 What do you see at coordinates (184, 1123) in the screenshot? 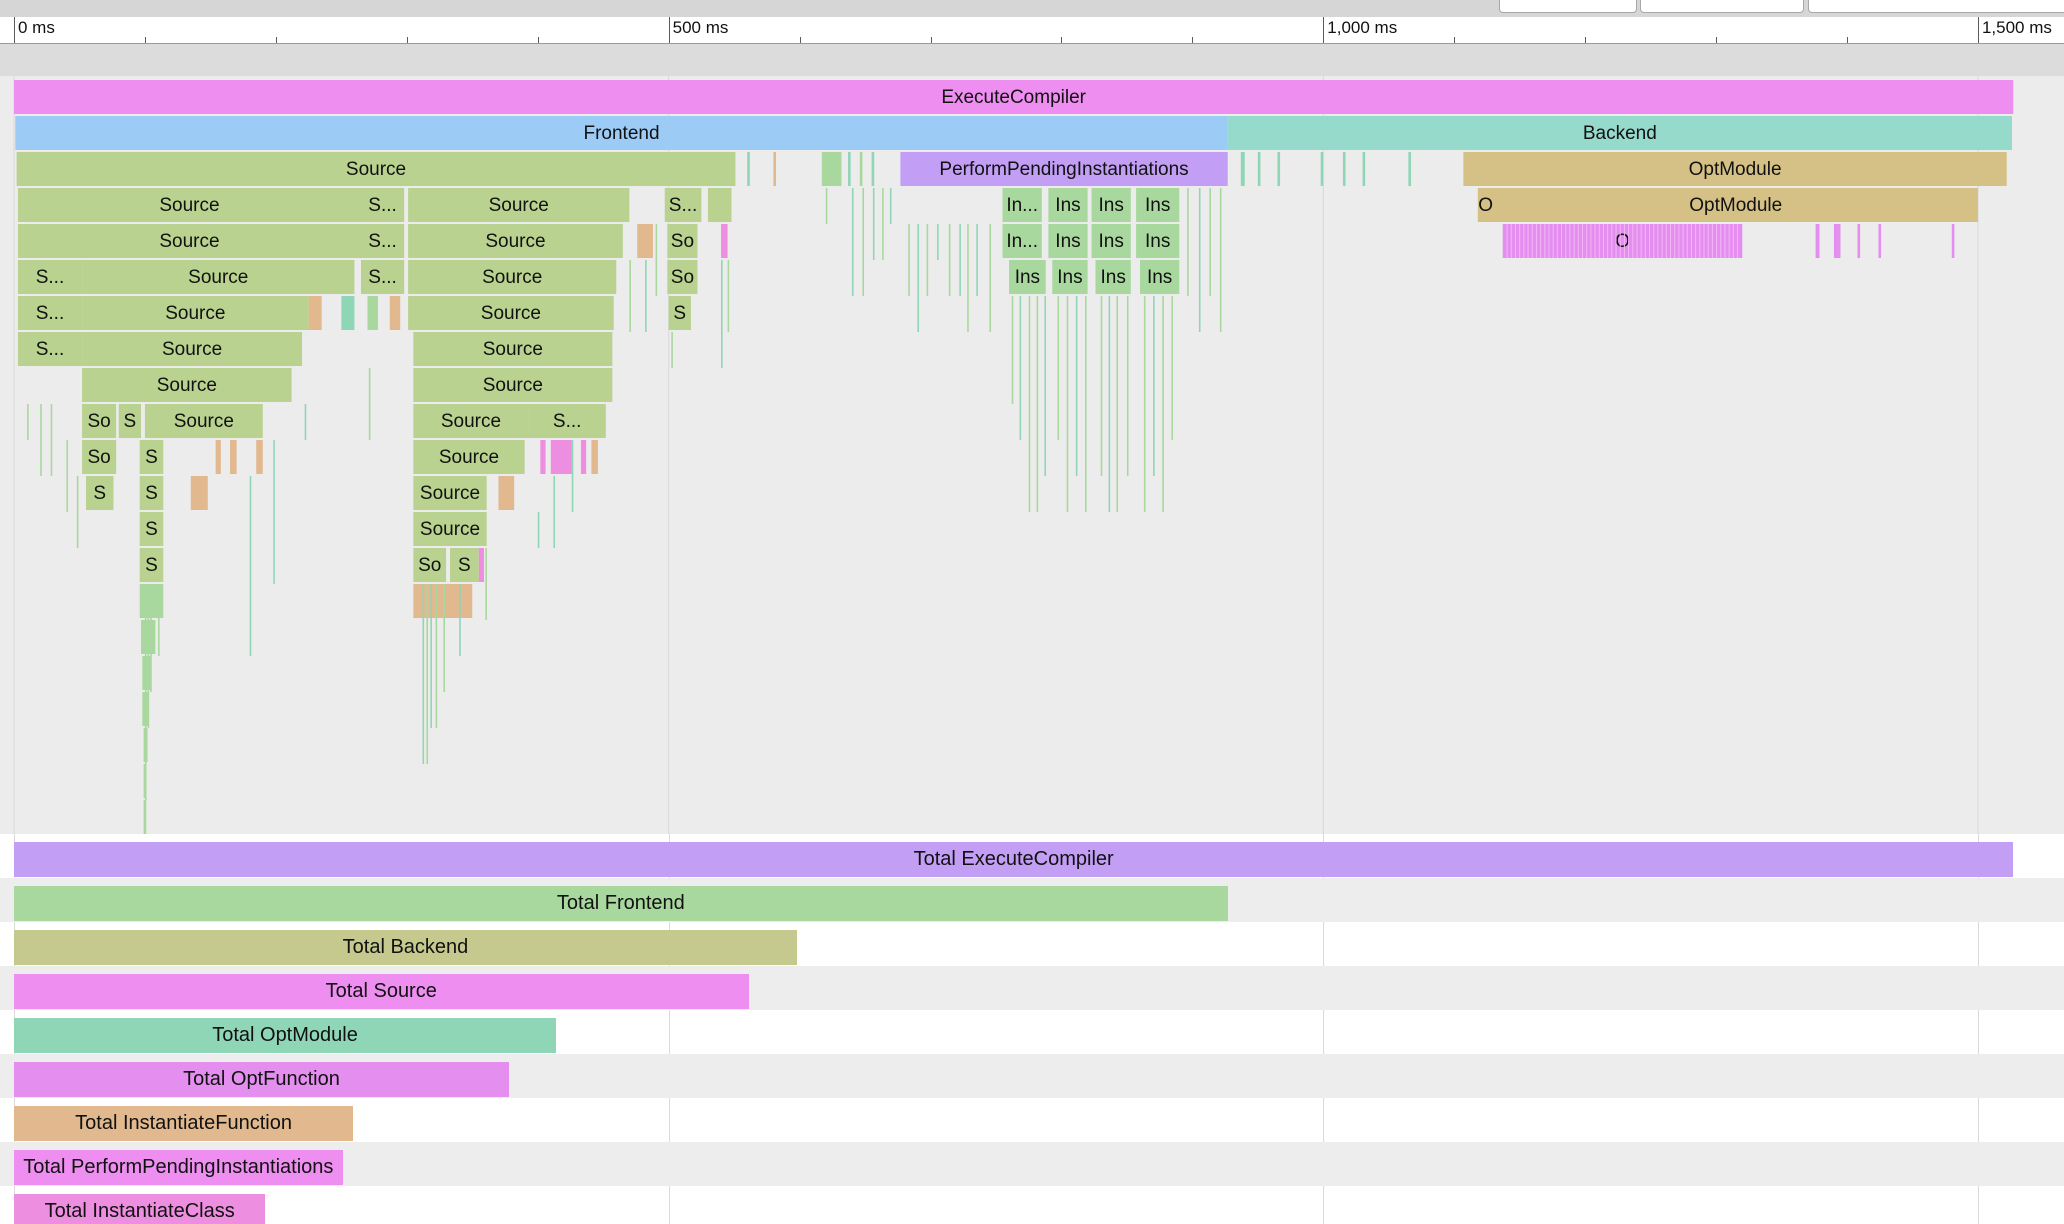
I see `totals-bar: Total InstantiateFunction` at bounding box center [184, 1123].